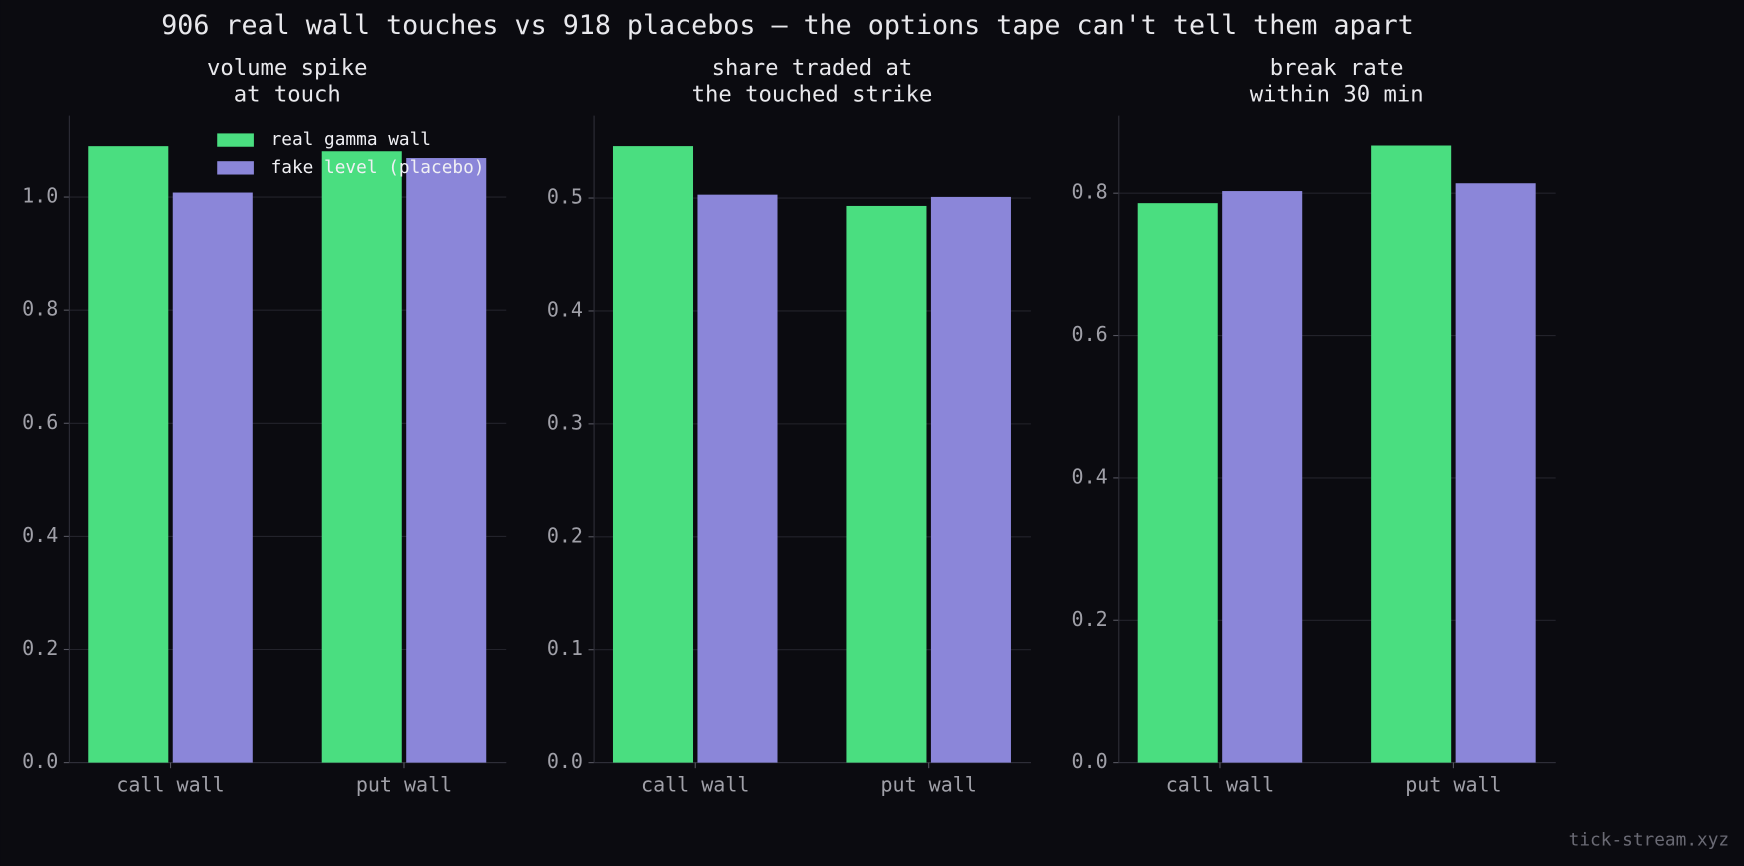  I want to click on panel-title-line: volume spike, so click(287, 67).